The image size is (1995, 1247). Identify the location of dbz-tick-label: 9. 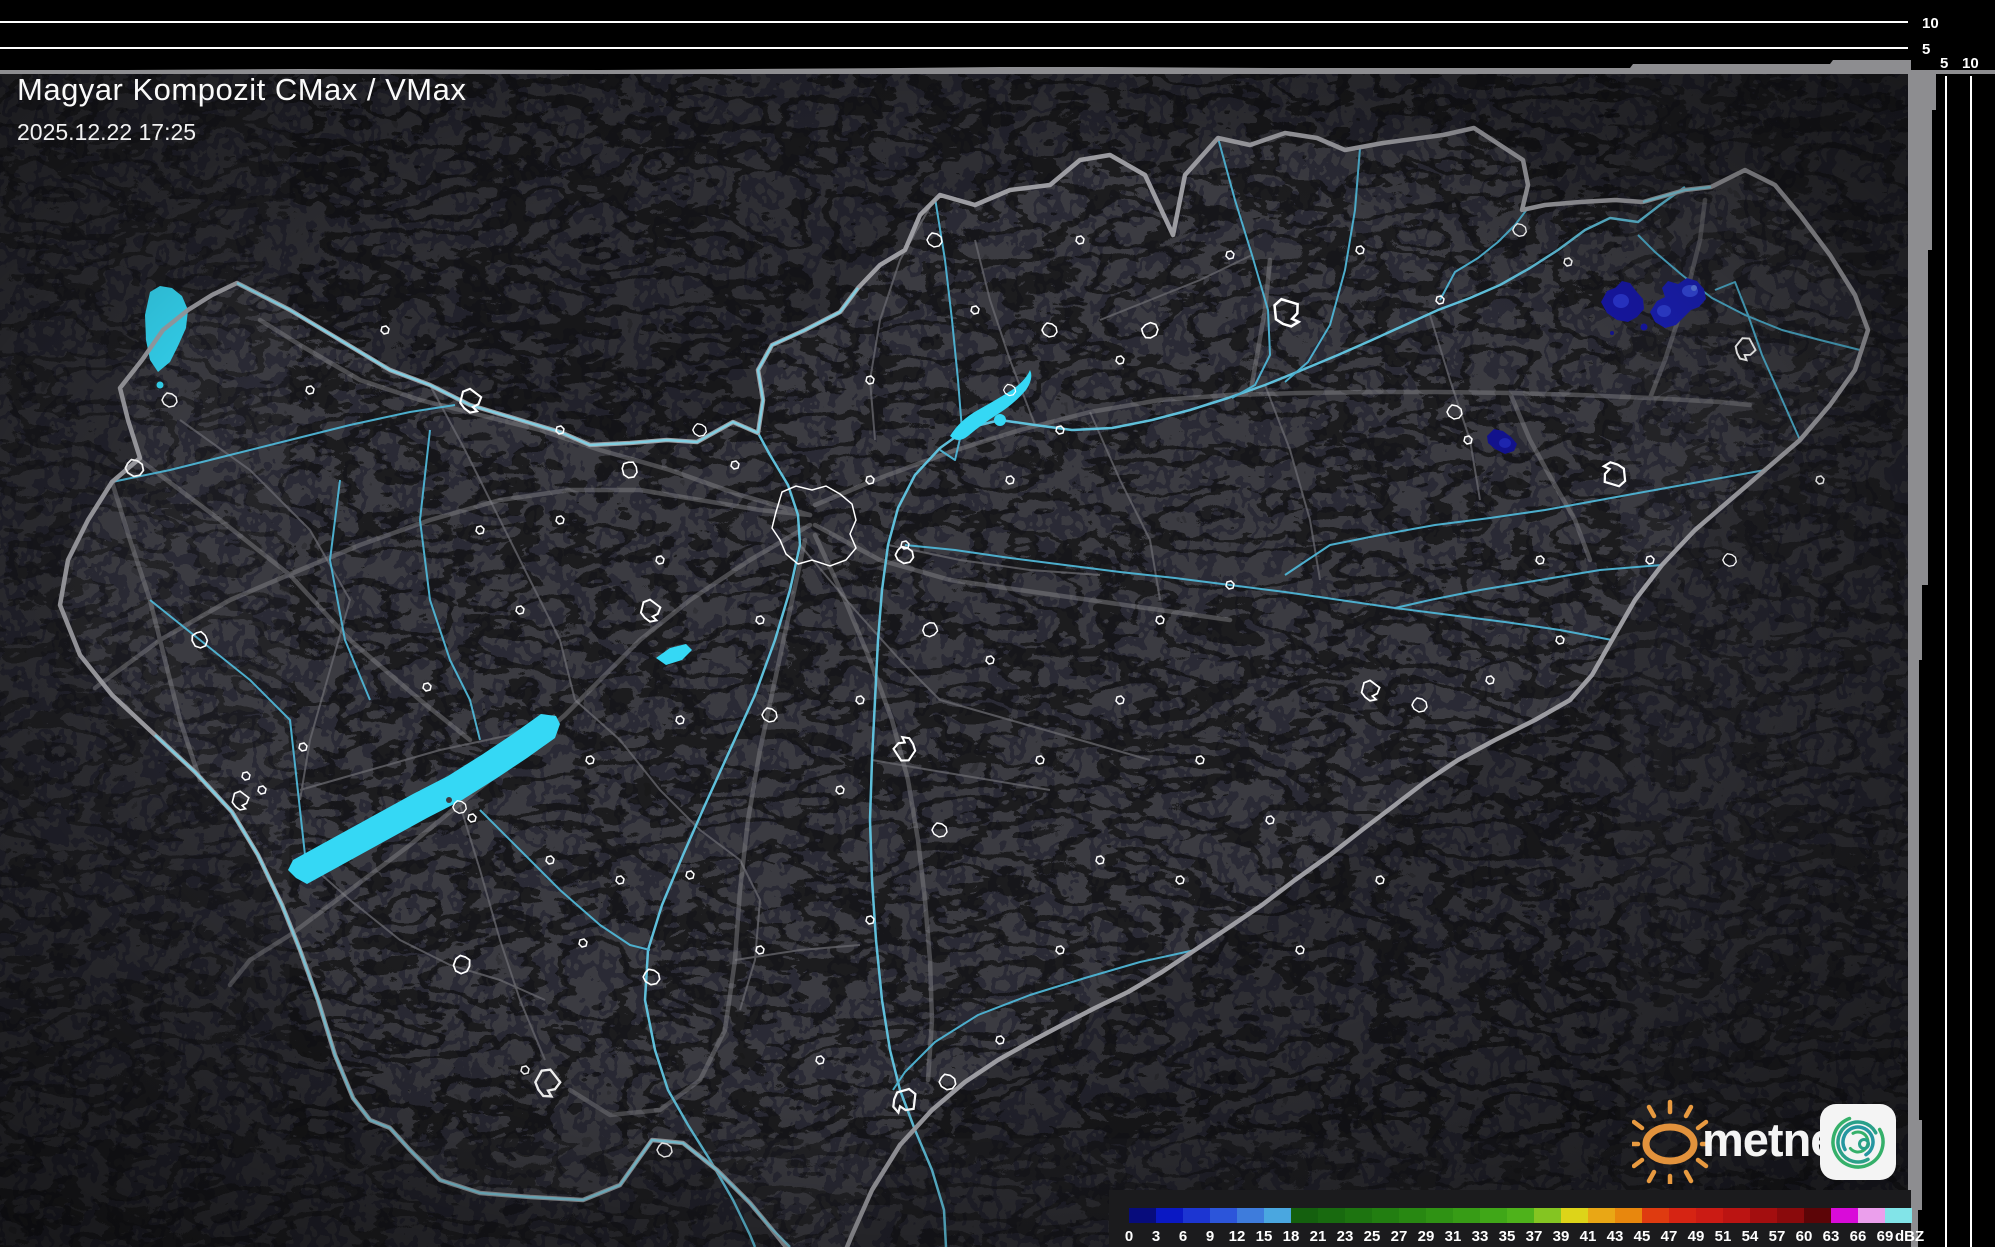
(1210, 1236).